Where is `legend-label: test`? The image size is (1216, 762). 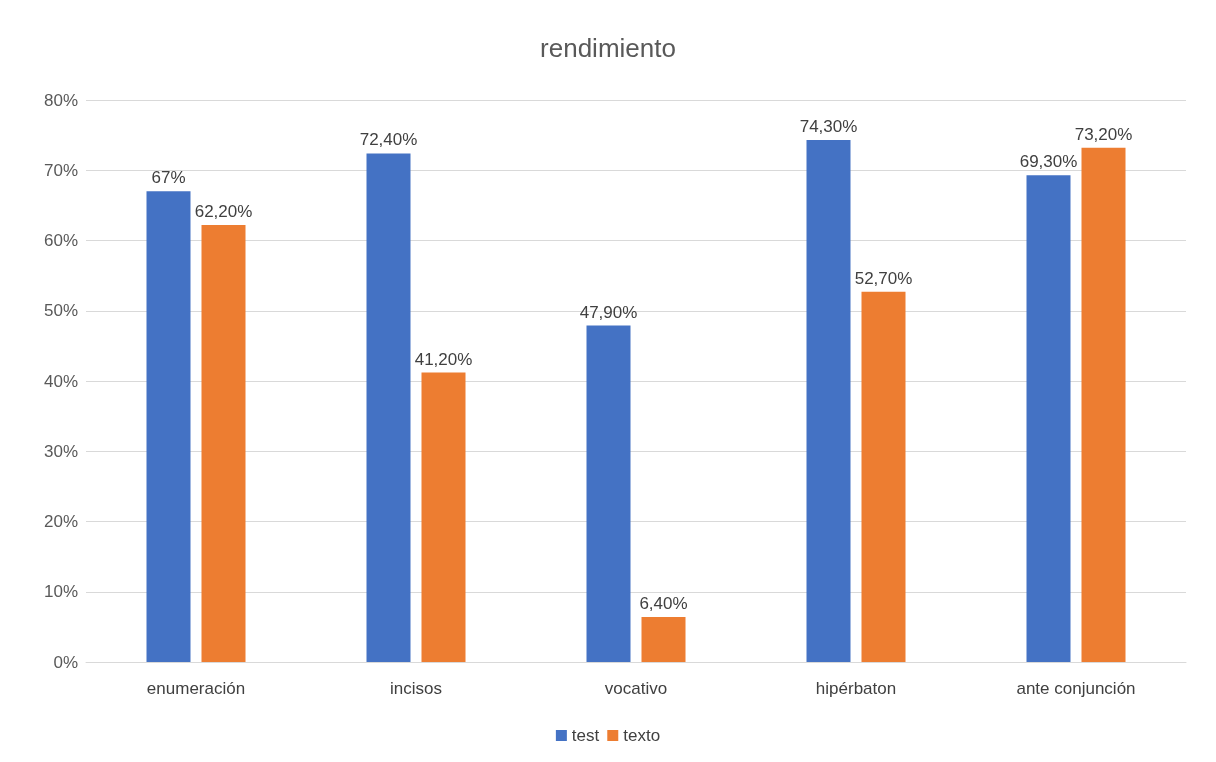
legend-label: test is located at coordinates (585, 735).